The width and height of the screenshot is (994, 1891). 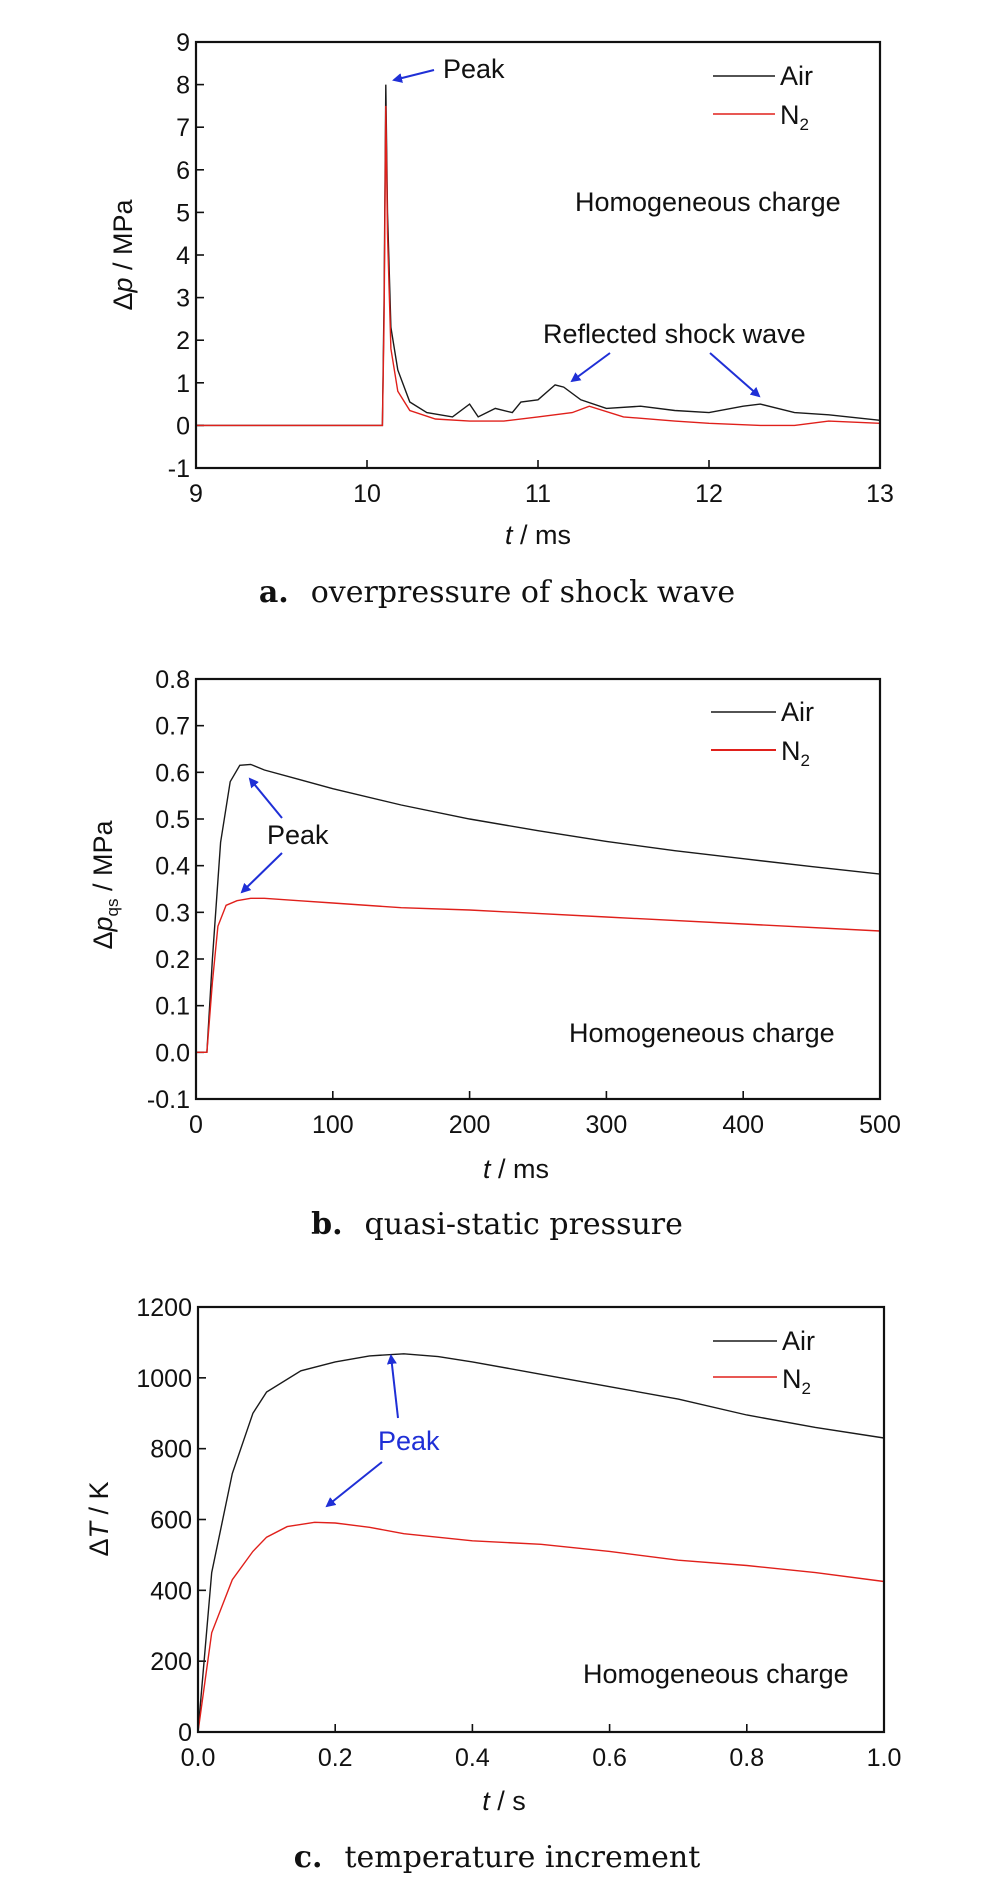 I want to click on chart-b-annotation: Homogeneous charge, so click(x=702, y=1033).